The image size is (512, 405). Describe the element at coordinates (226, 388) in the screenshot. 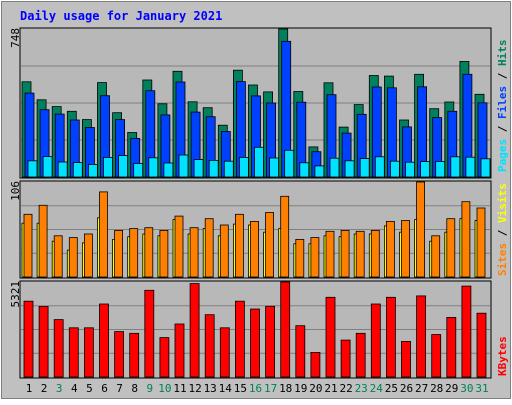

I see `x-tick-label-day-14: 14` at that location.